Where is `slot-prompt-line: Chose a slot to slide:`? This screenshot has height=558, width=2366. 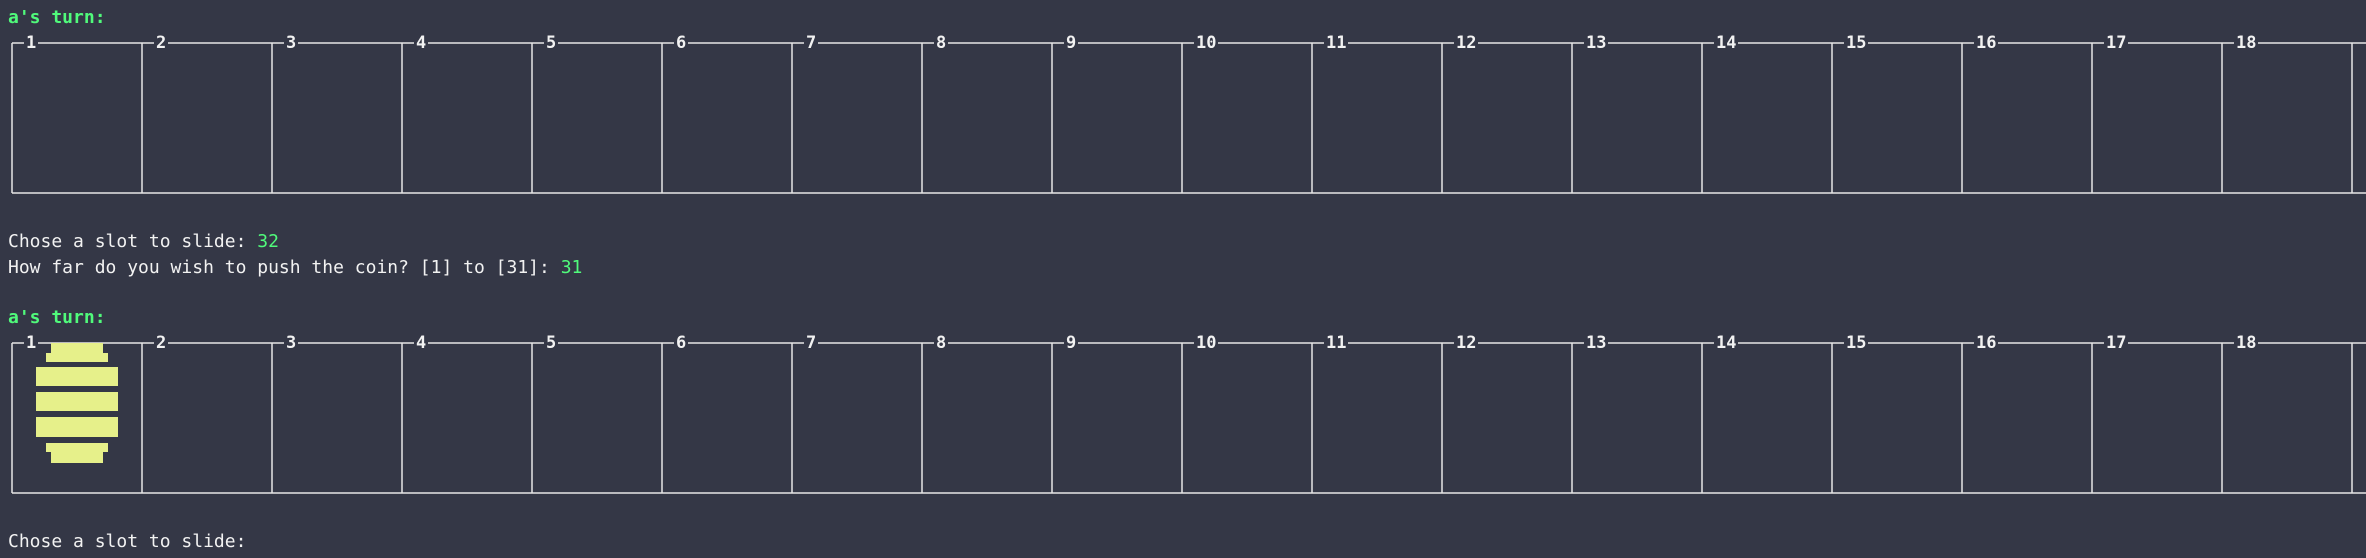
slot-prompt-line: Chose a slot to slide: is located at coordinates (127, 542).